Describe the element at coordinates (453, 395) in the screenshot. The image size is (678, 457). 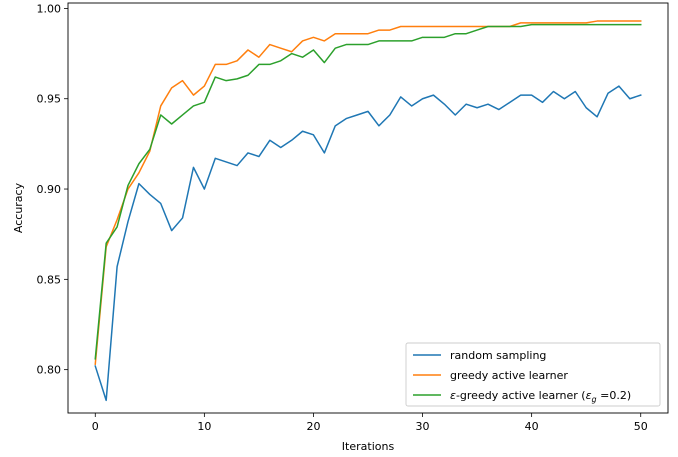
I see `legend-epsilon-symbol: ε` at that location.